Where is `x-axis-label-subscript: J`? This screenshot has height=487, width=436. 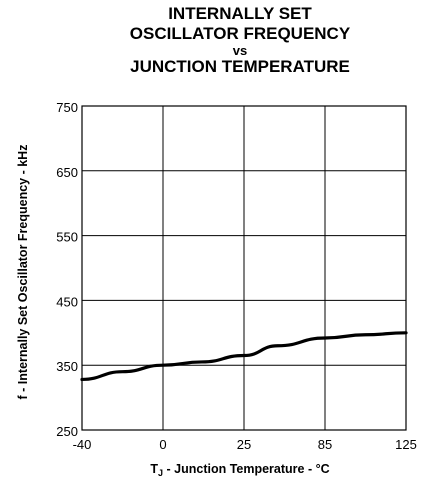 x-axis-label-subscript: J is located at coordinates (160, 473).